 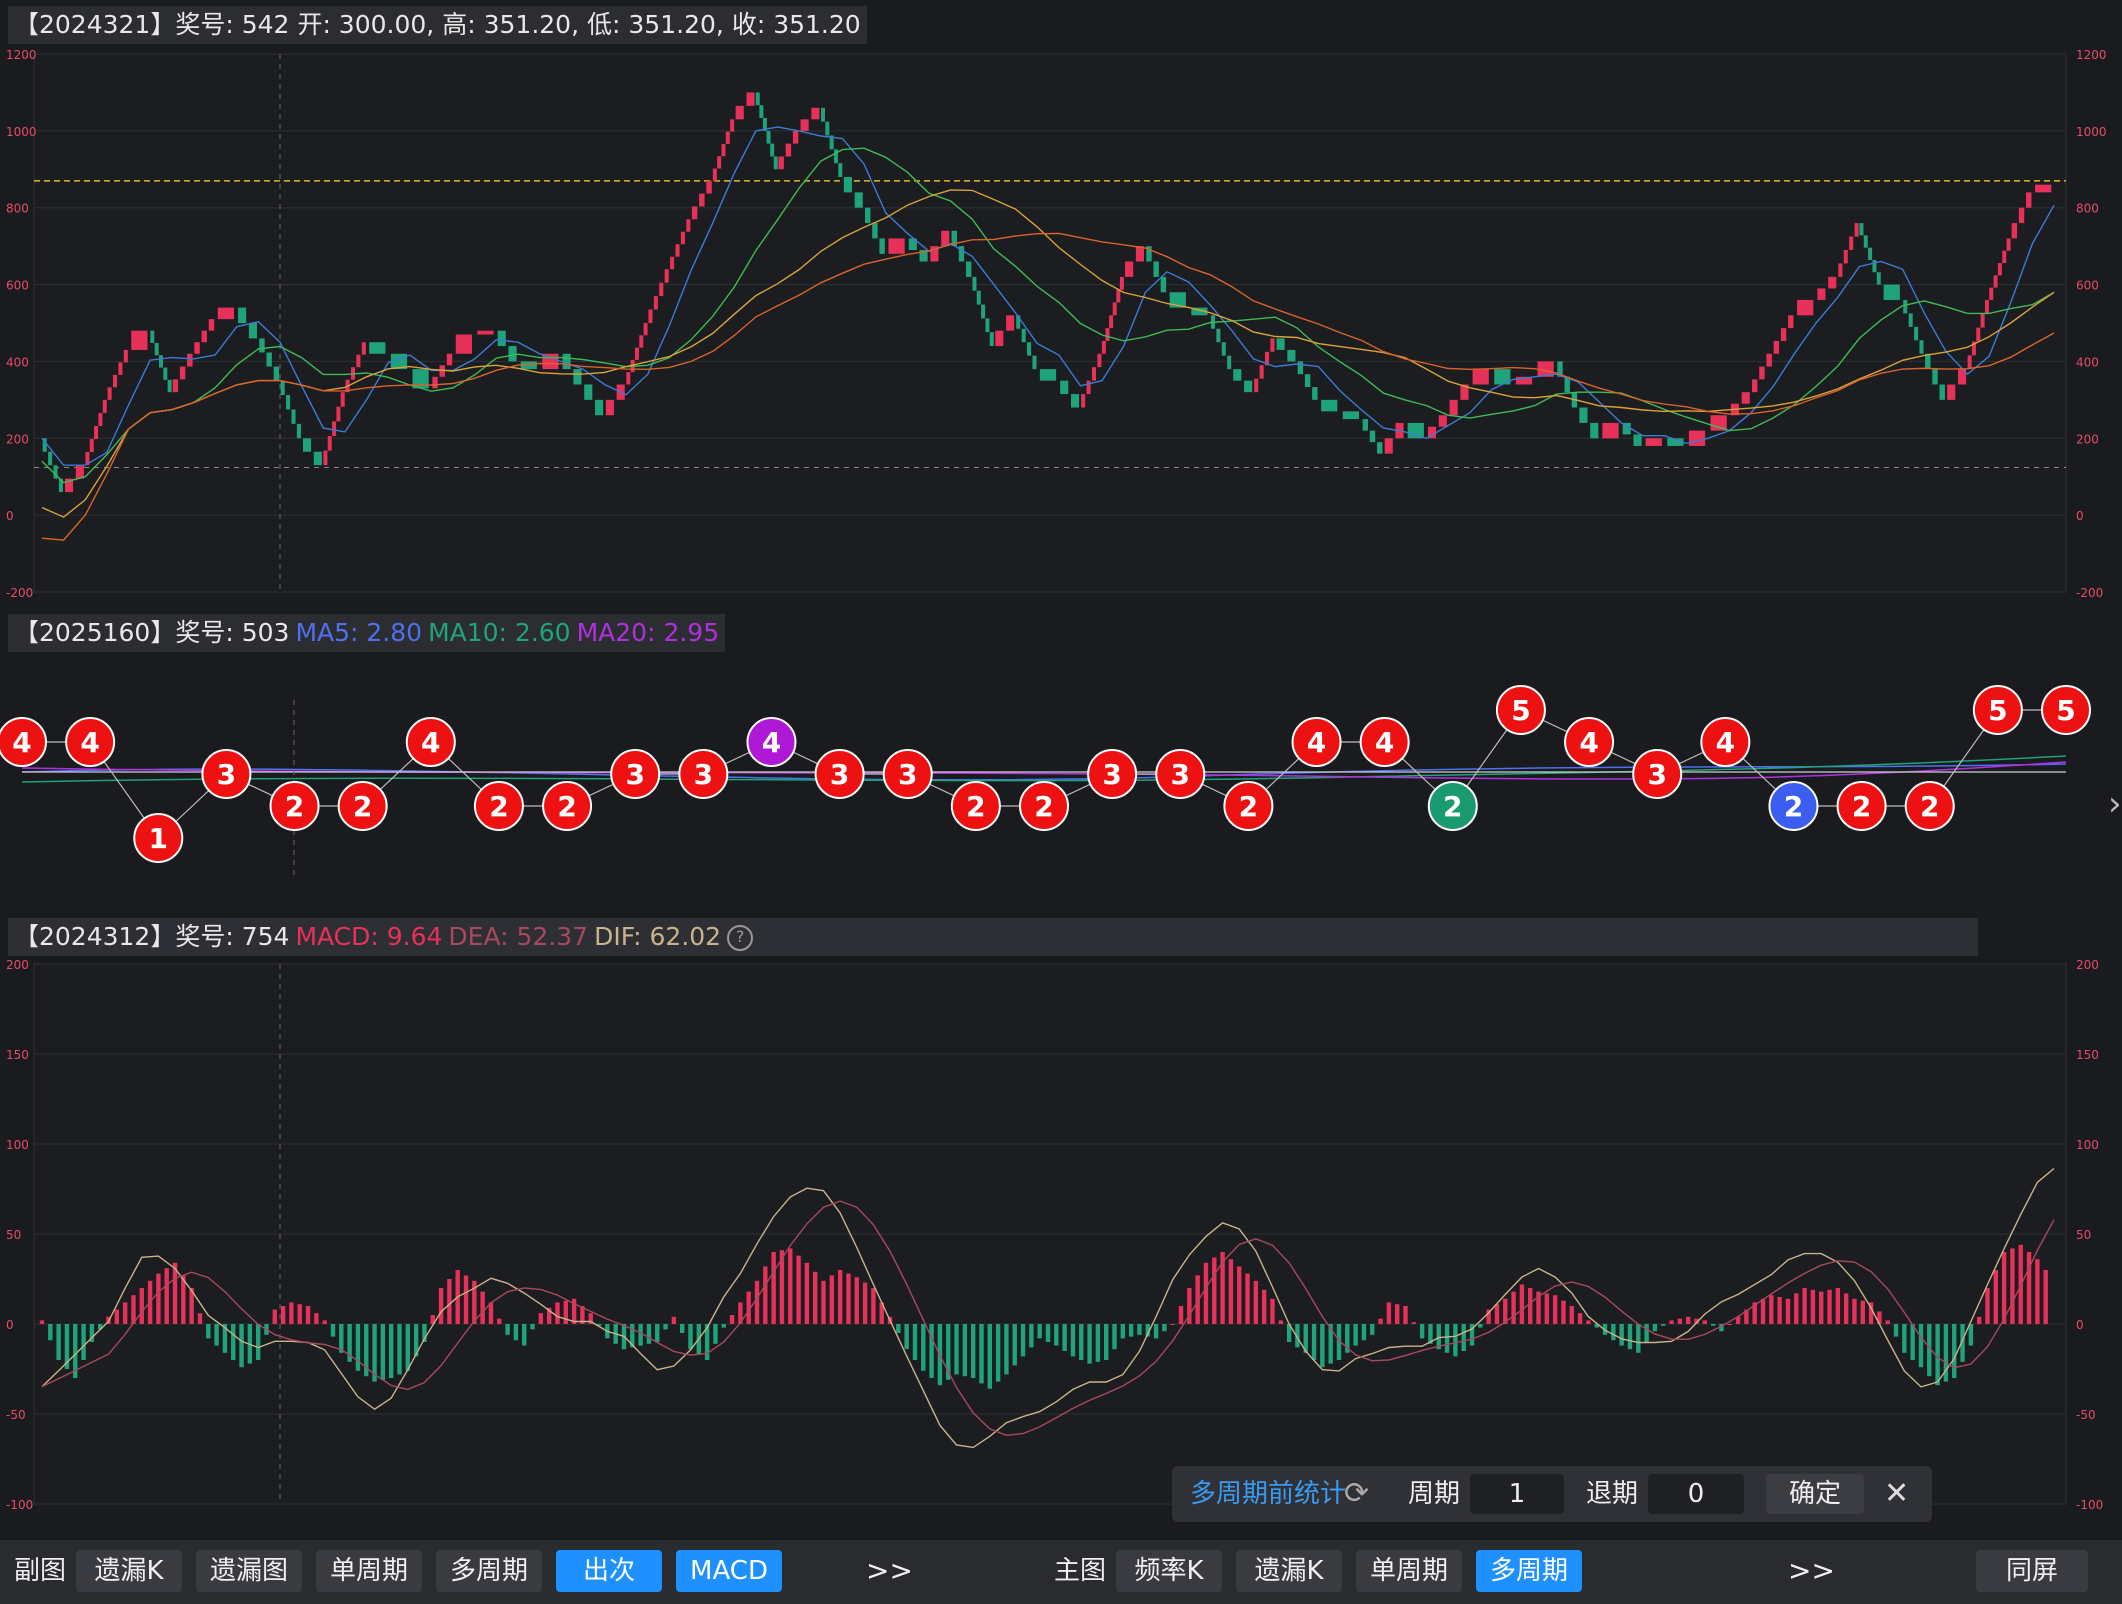 What do you see at coordinates (1517, 1494) in the screenshot?
I see `period-input: 1` at bounding box center [1517, 1494].